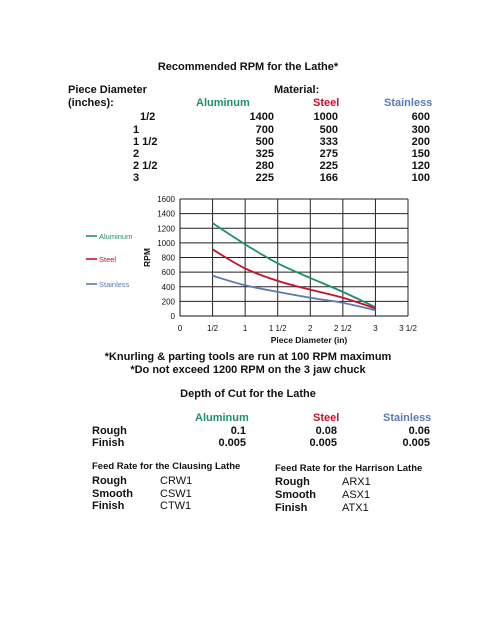  Describe the element at coordinates (223, 443) in the screenshot. I see `depth-value-aluminum: 0.005` at that location.